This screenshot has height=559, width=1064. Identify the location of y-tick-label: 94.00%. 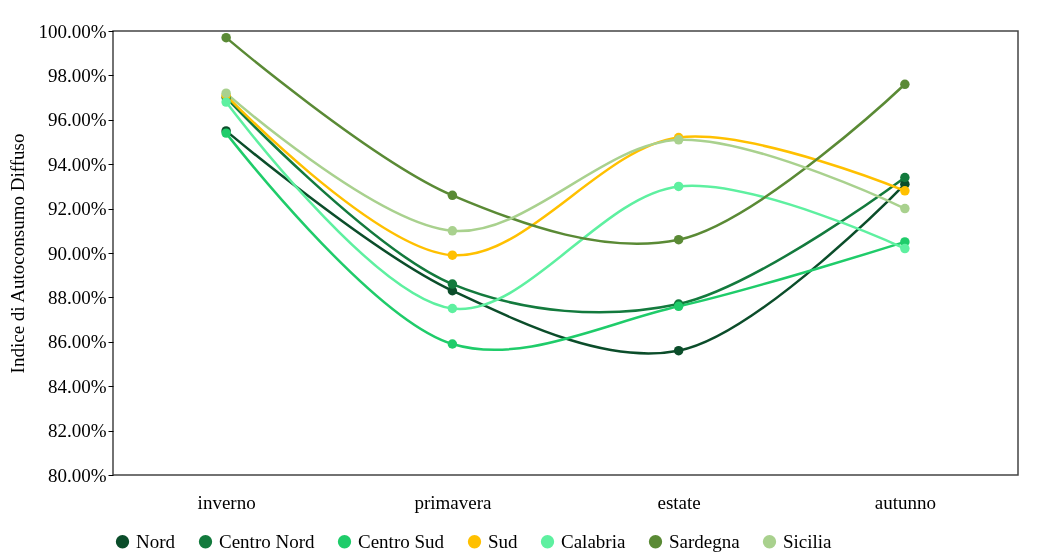
(77, 164).